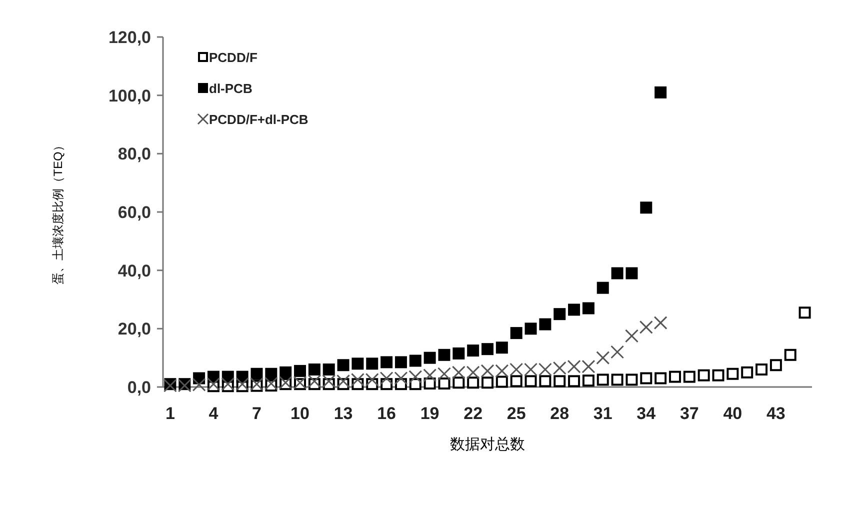 This screenshot has height=512, width=855. Describe the element at coordinates (430, 413) in the screenshot. I see `x-tick-label: 19` at that location.